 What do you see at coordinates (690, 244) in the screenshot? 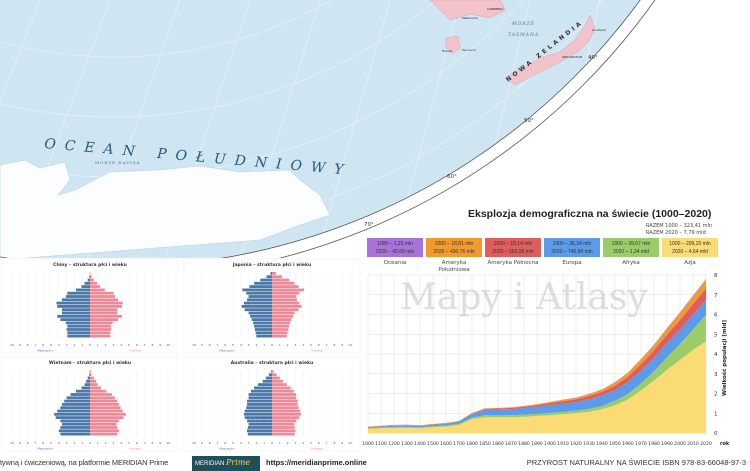
I see `legend-value: 1000 – 209,20 mln` at bounding box center [690, 244].